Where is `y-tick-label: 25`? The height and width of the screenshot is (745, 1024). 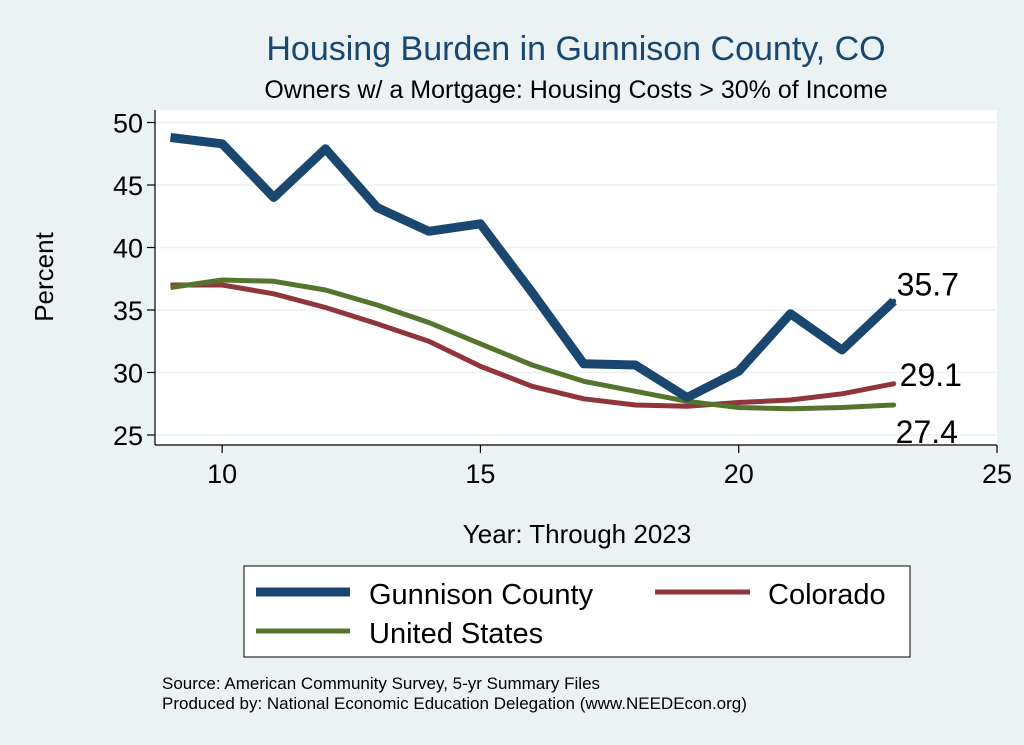 y-tick-label: 25 is located at coordinates (128, 436).